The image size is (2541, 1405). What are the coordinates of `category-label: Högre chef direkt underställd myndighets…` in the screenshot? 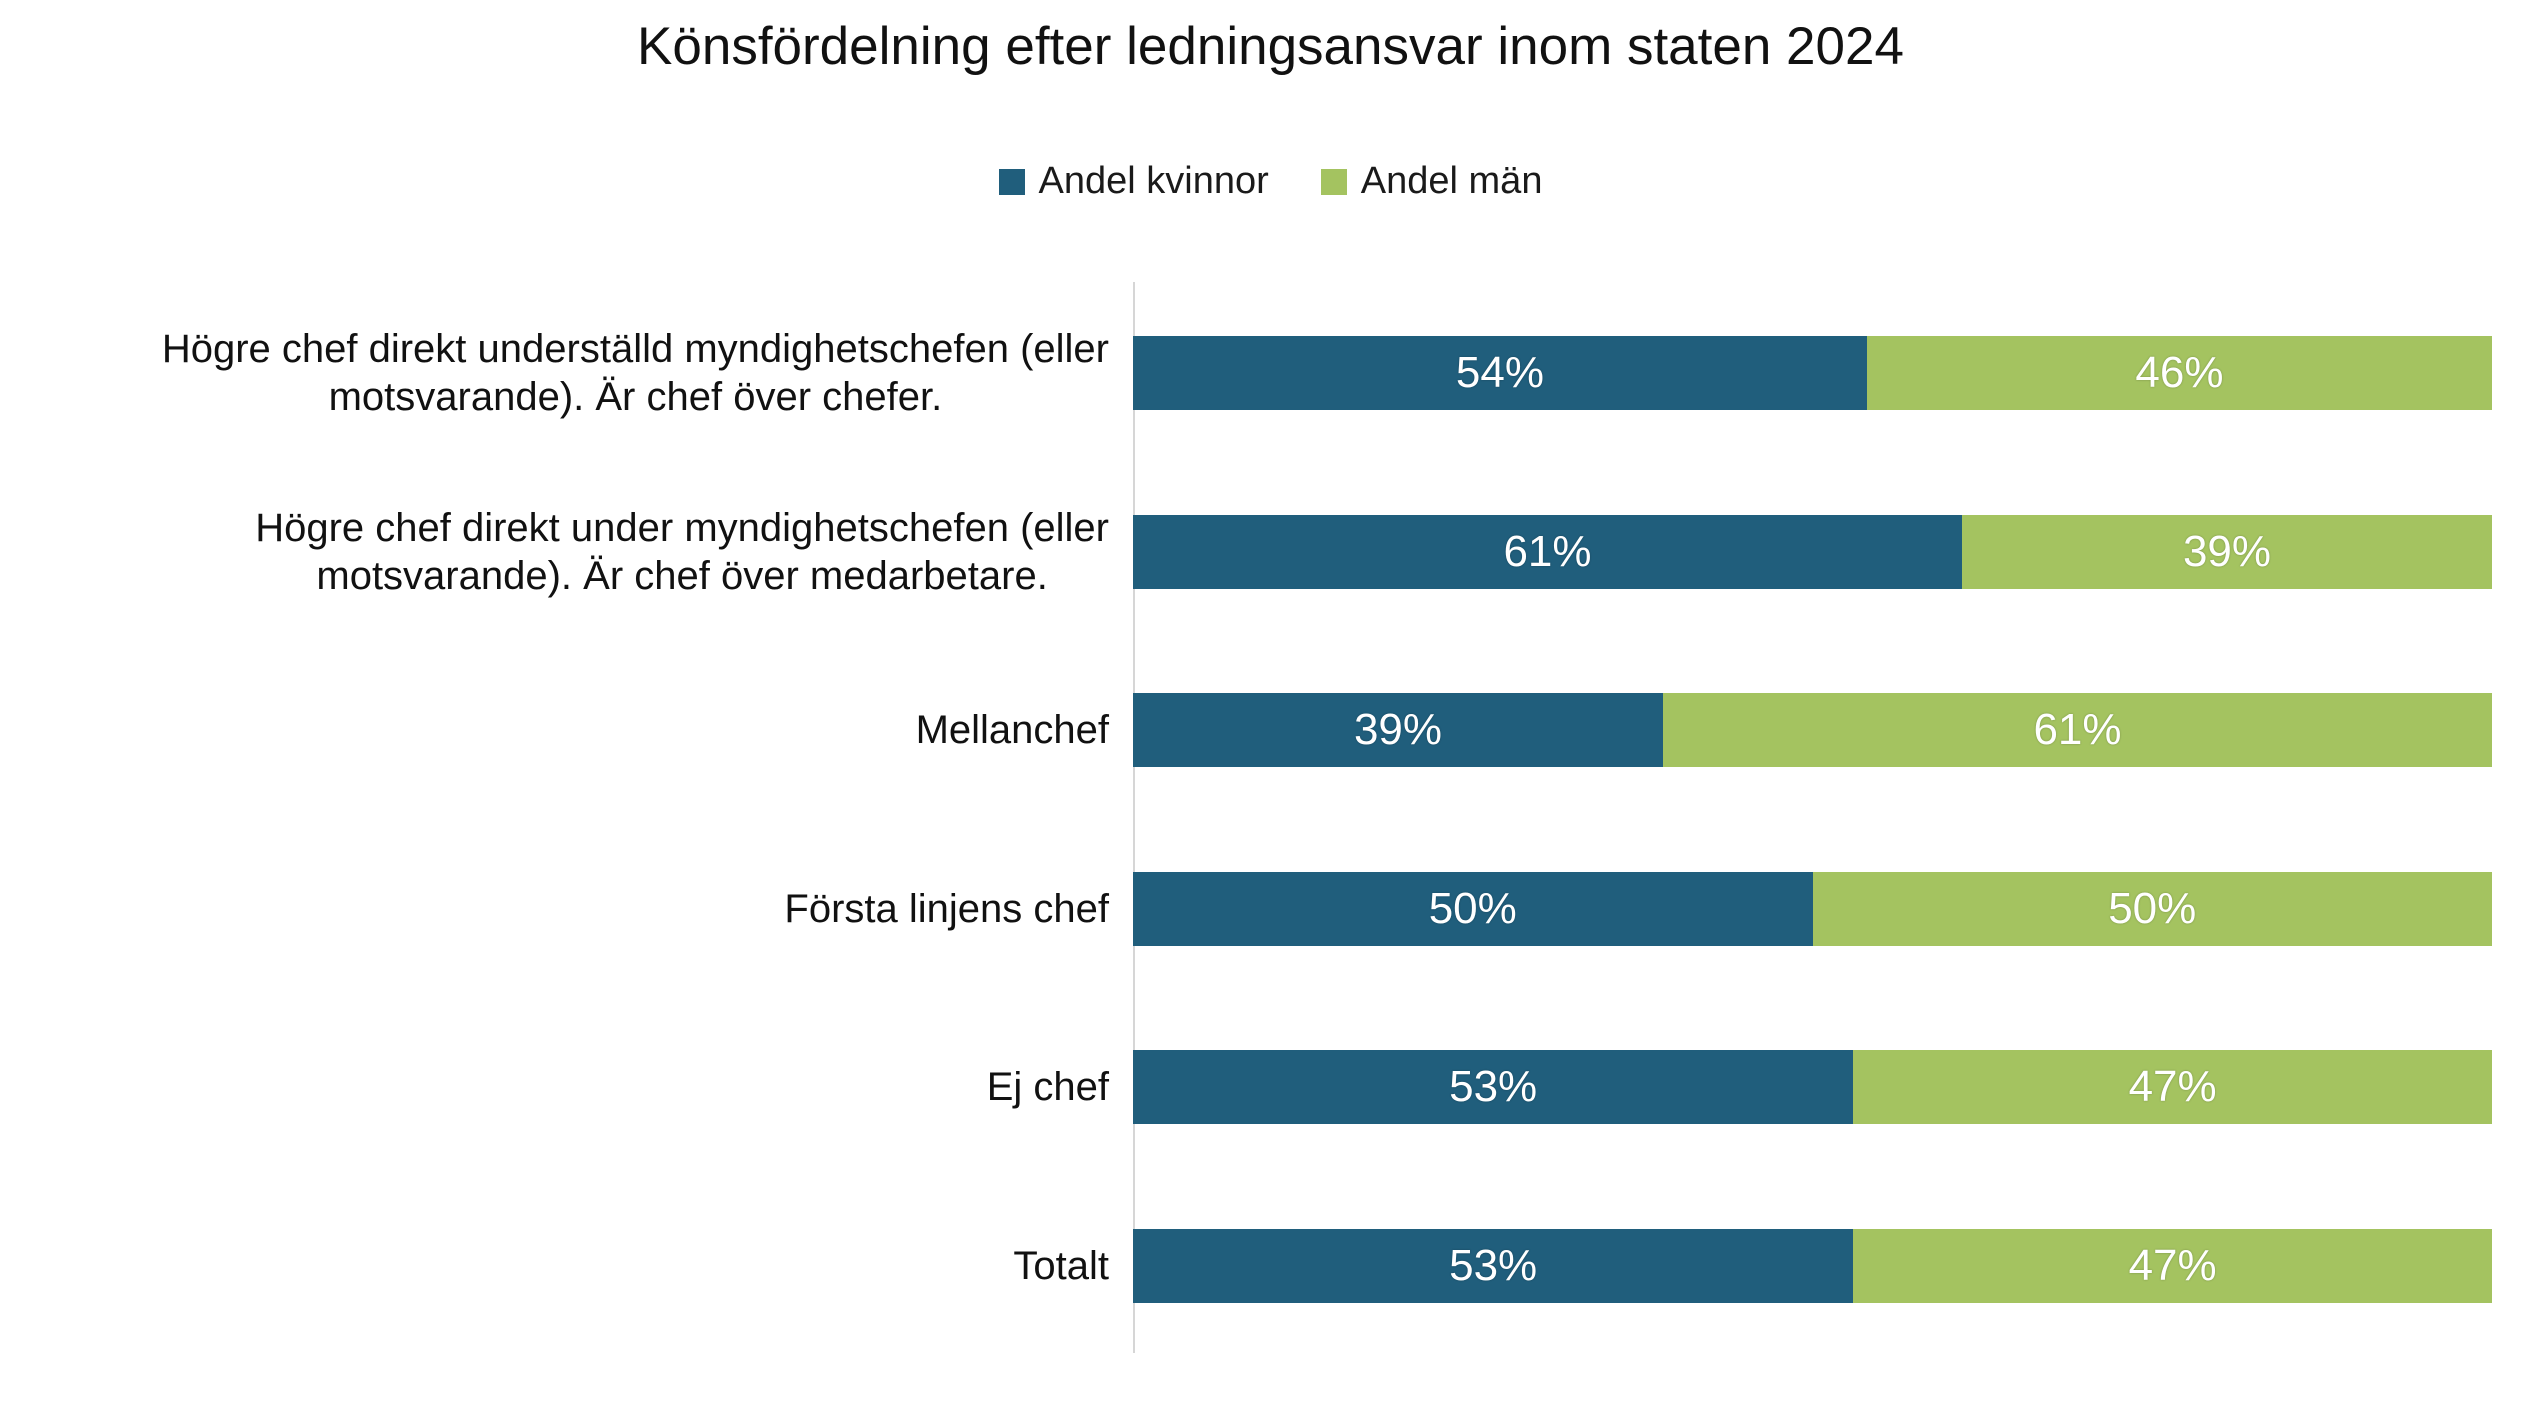 It's located at (635, 373).